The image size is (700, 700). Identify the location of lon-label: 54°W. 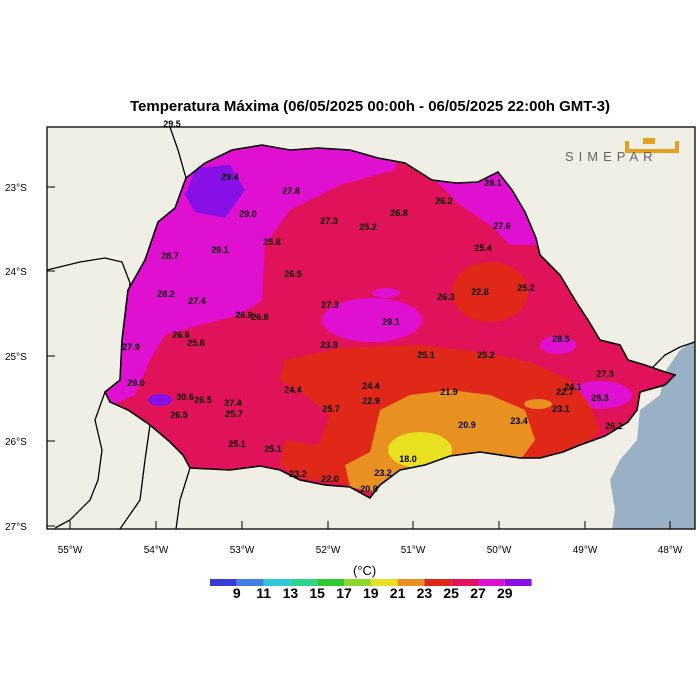
(156, 550).